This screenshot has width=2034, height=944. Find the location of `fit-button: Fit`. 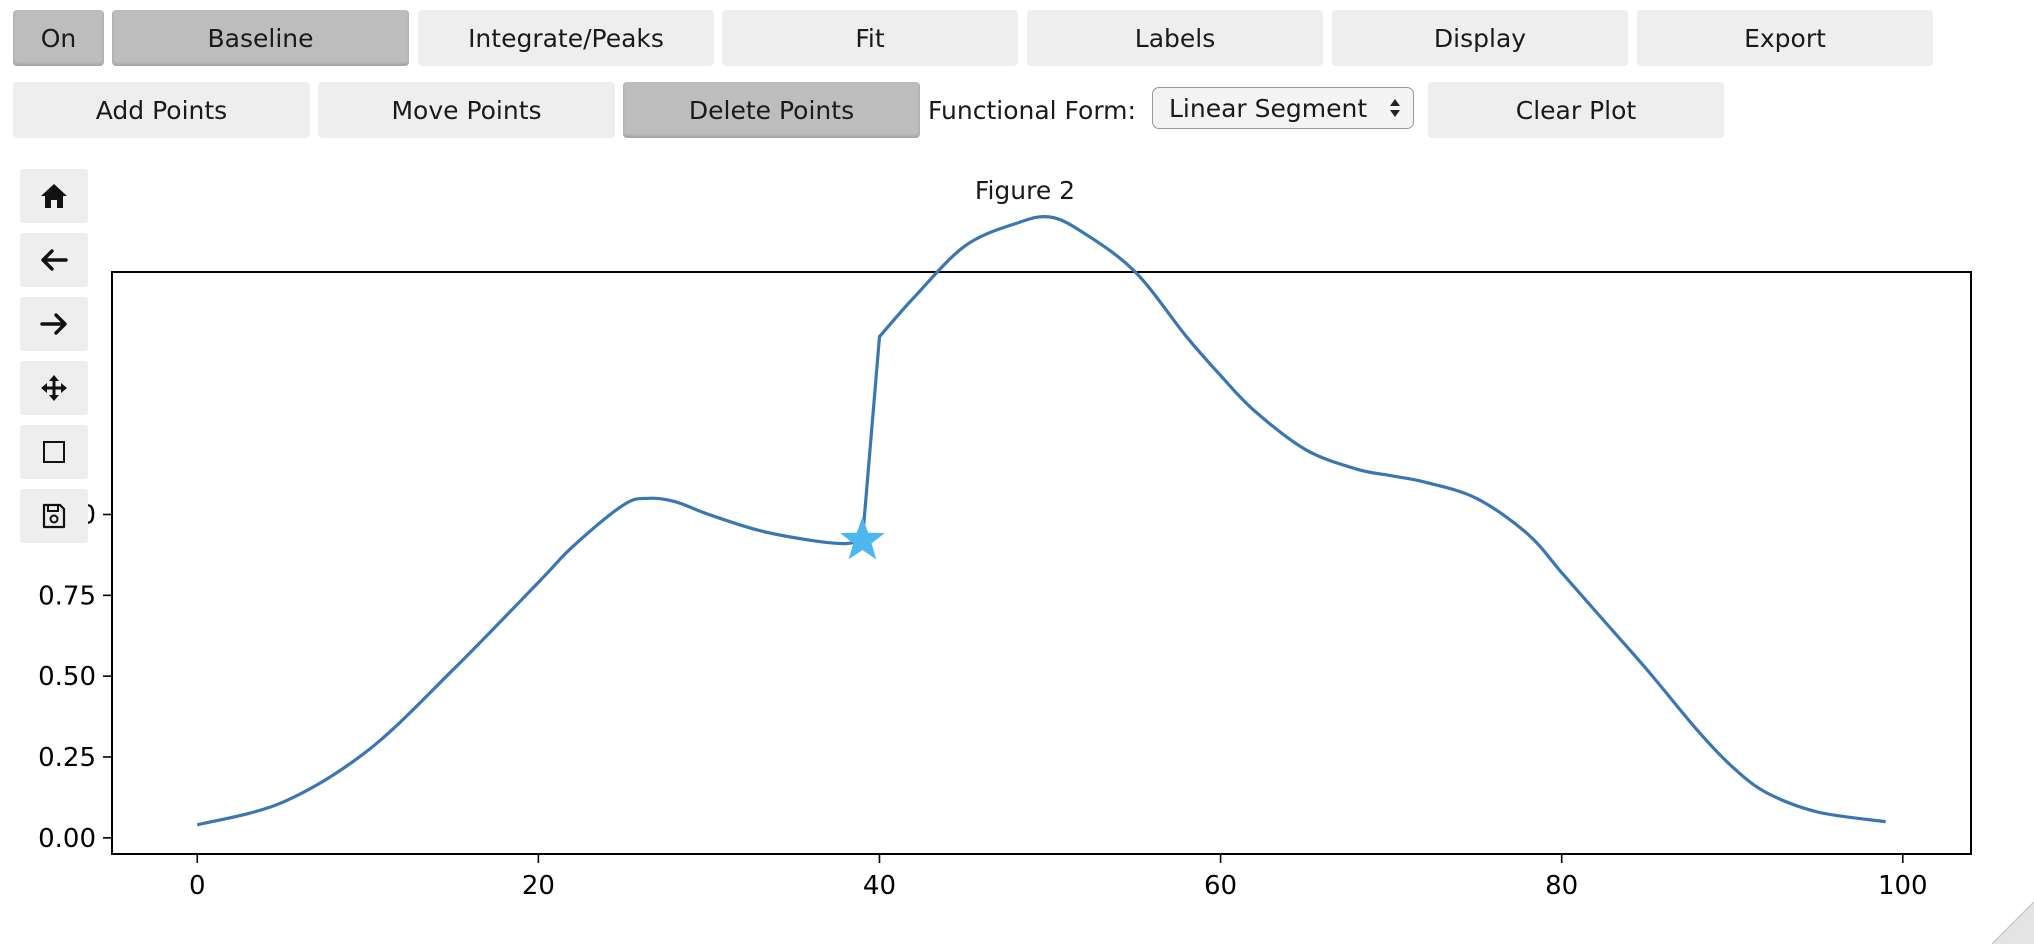

fit-button: Fit is located at coordinates (870, 38).